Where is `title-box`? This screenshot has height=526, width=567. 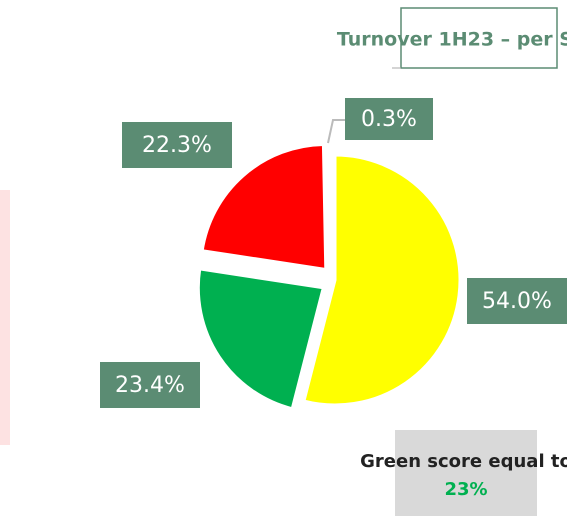
title-box is located at coordinates (479, 38).